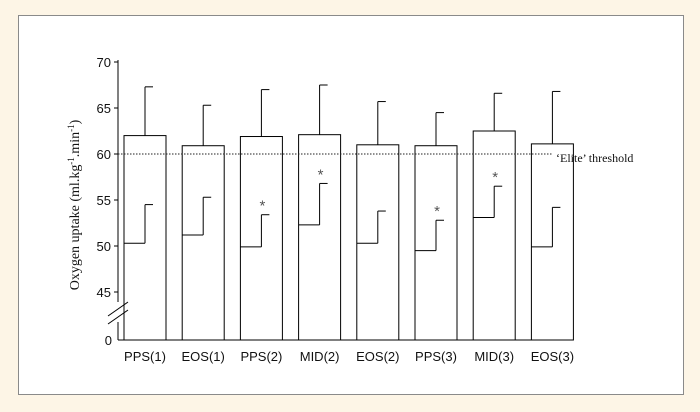 The image size is (700, 412). I want to click on x-category-label: MID(2), so click(320, 356).